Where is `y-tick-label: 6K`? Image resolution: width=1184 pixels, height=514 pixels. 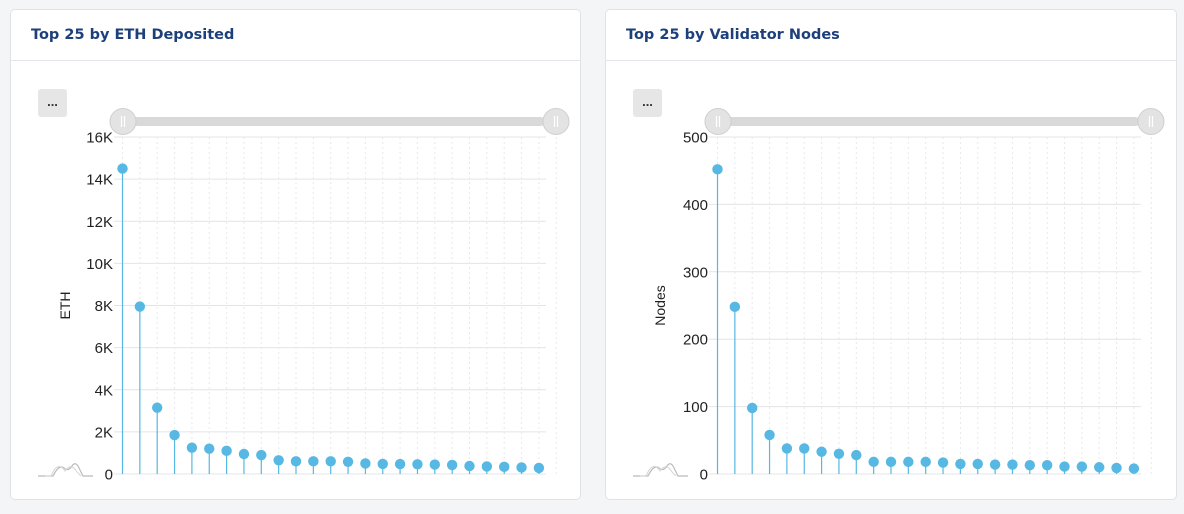
y-tick-label: 6K is located at coordinates (104, 348).